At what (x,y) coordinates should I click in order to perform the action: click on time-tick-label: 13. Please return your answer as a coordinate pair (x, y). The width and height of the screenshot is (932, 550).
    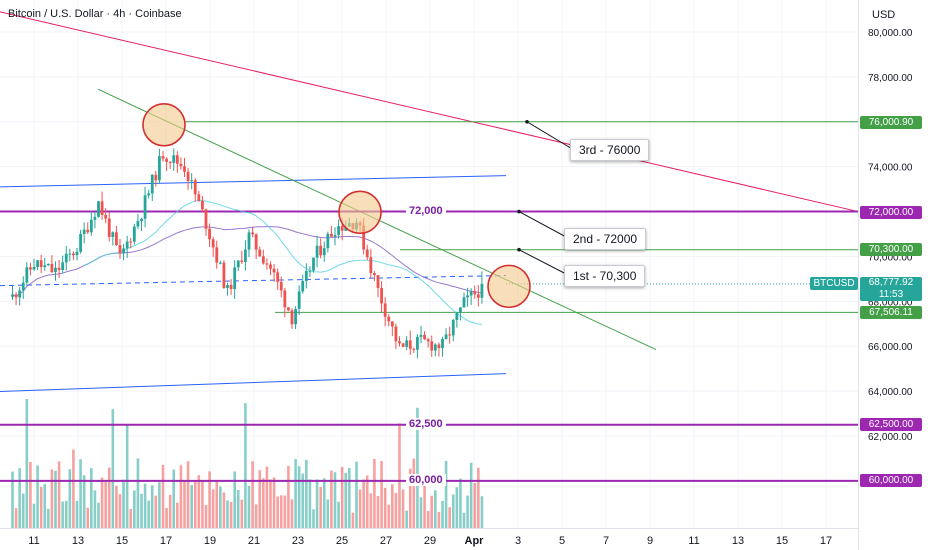
    Looking at the image, I should click on (78, 541).